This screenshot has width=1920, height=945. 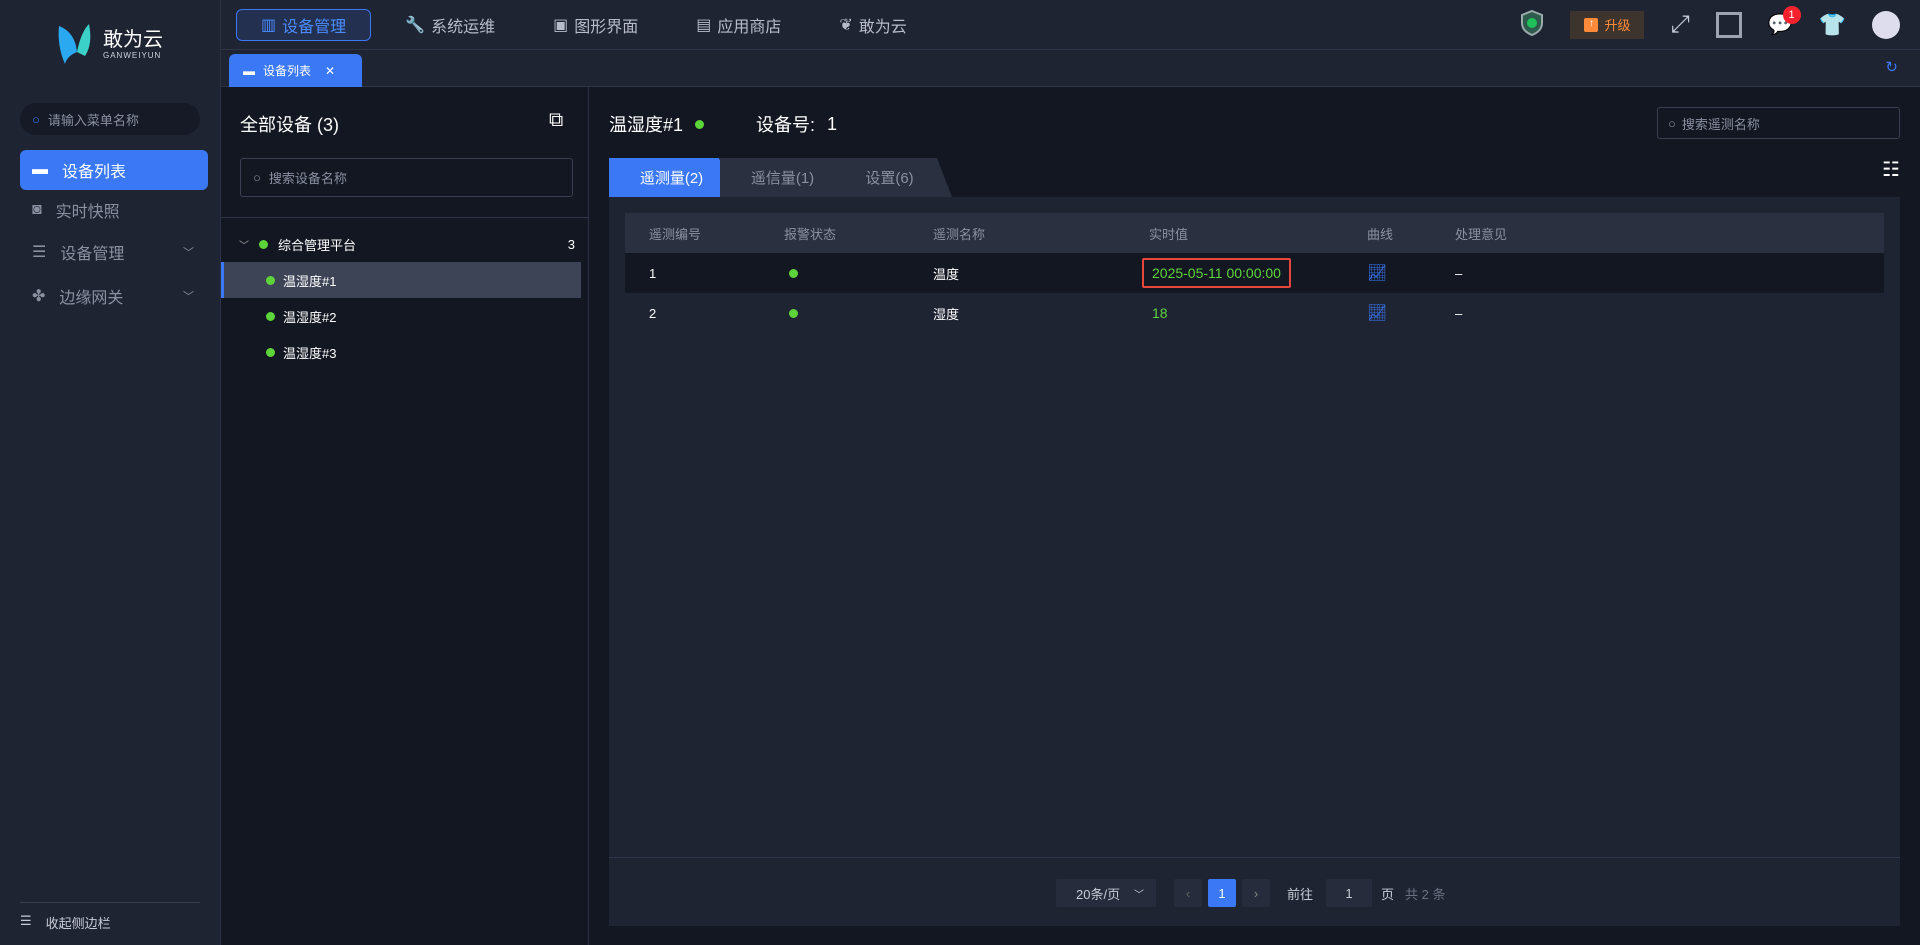 I want to click on nav-device-management: ▥ 设备管理, so click(x=304, y=24).